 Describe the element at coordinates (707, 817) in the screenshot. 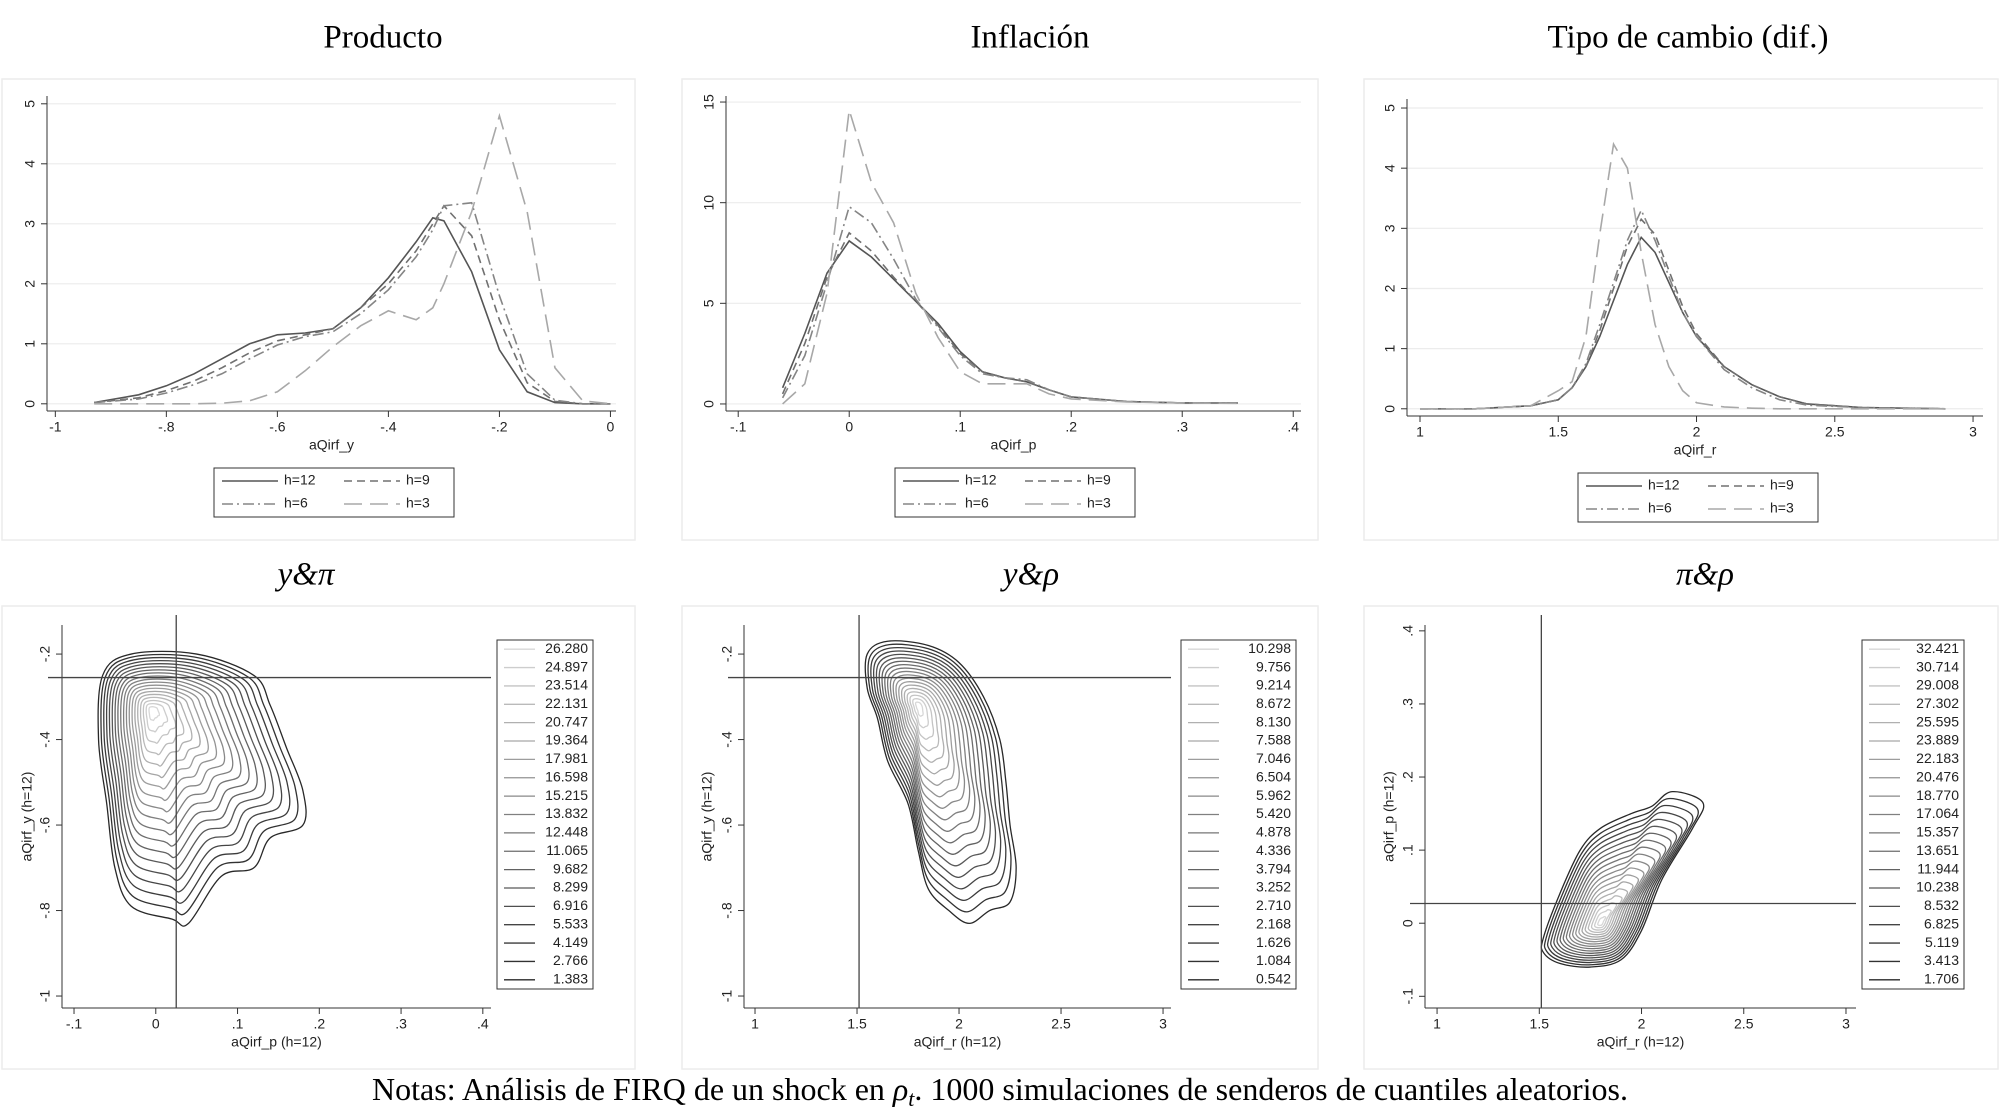

I see `y-axis-label: aQirf_y (h=12)` at that location.